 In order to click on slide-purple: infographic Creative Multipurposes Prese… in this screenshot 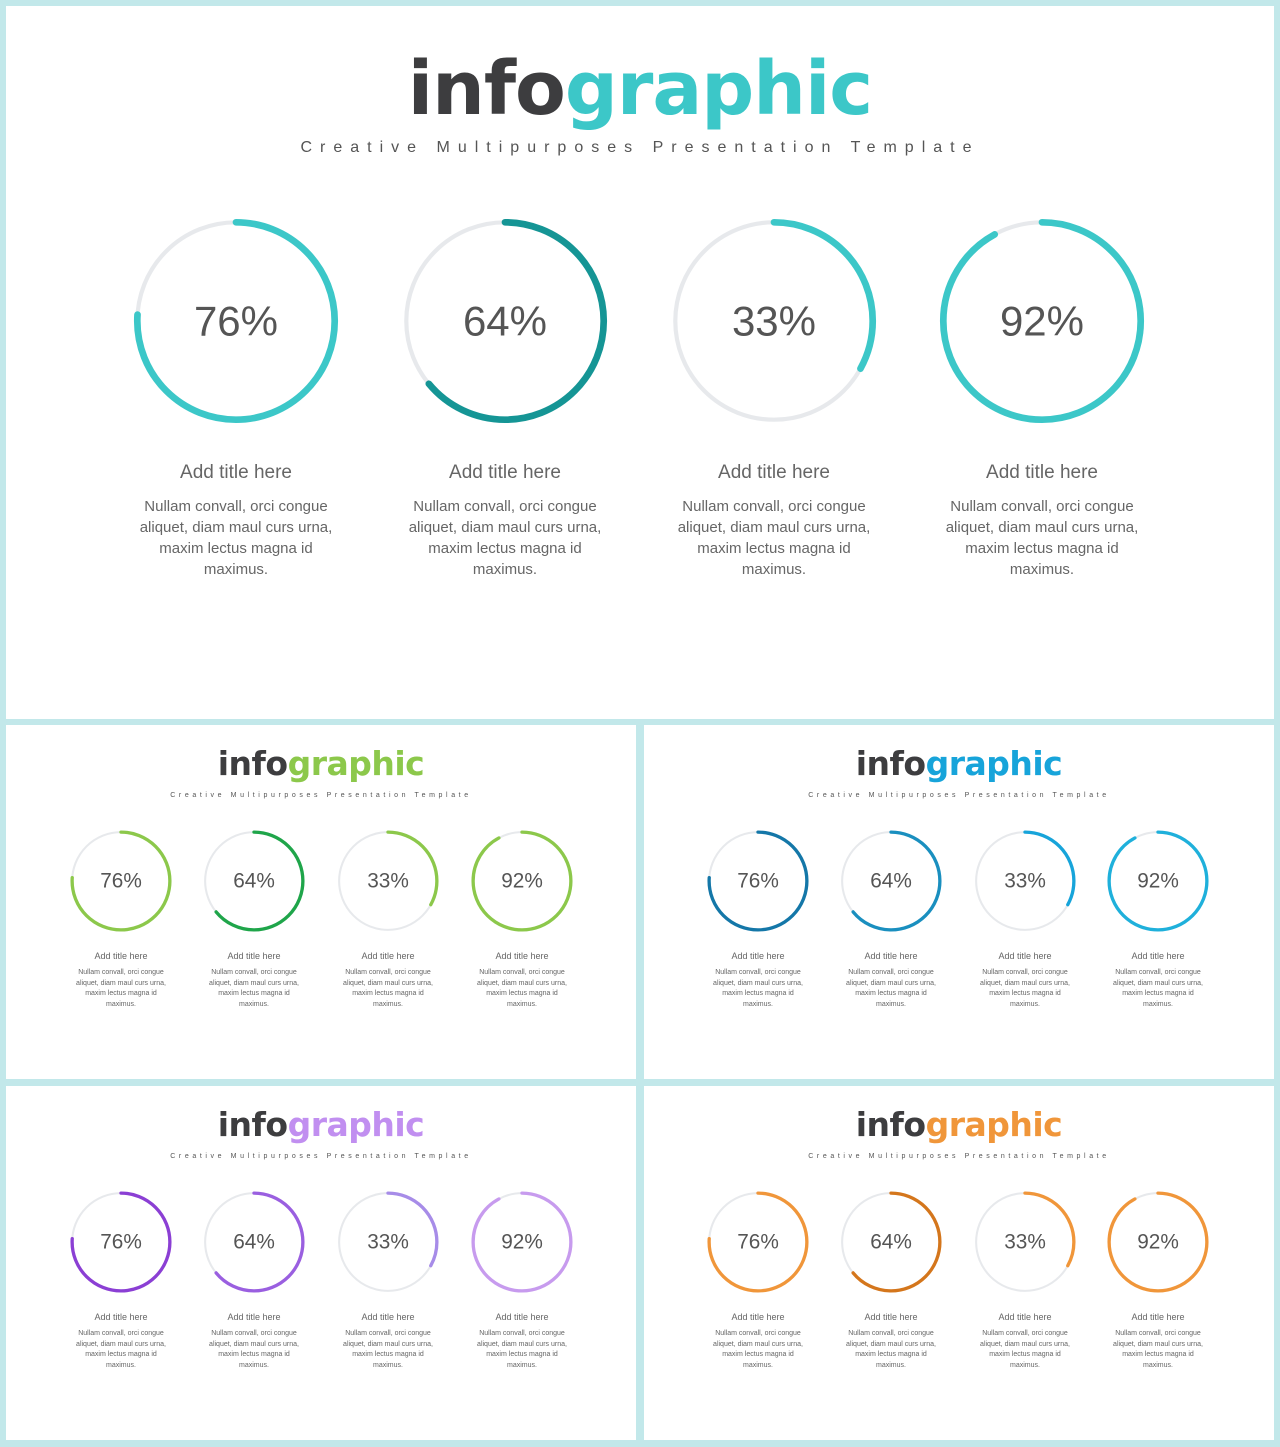, I will do `click(321, 1263)`.